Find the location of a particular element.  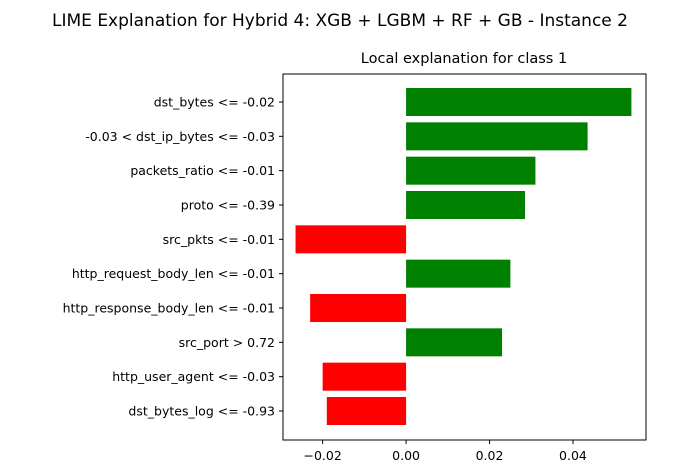

y-tick-label: -0.03 < dst_ip_bytes <= -0.03 is located at coordinates (180, 136).